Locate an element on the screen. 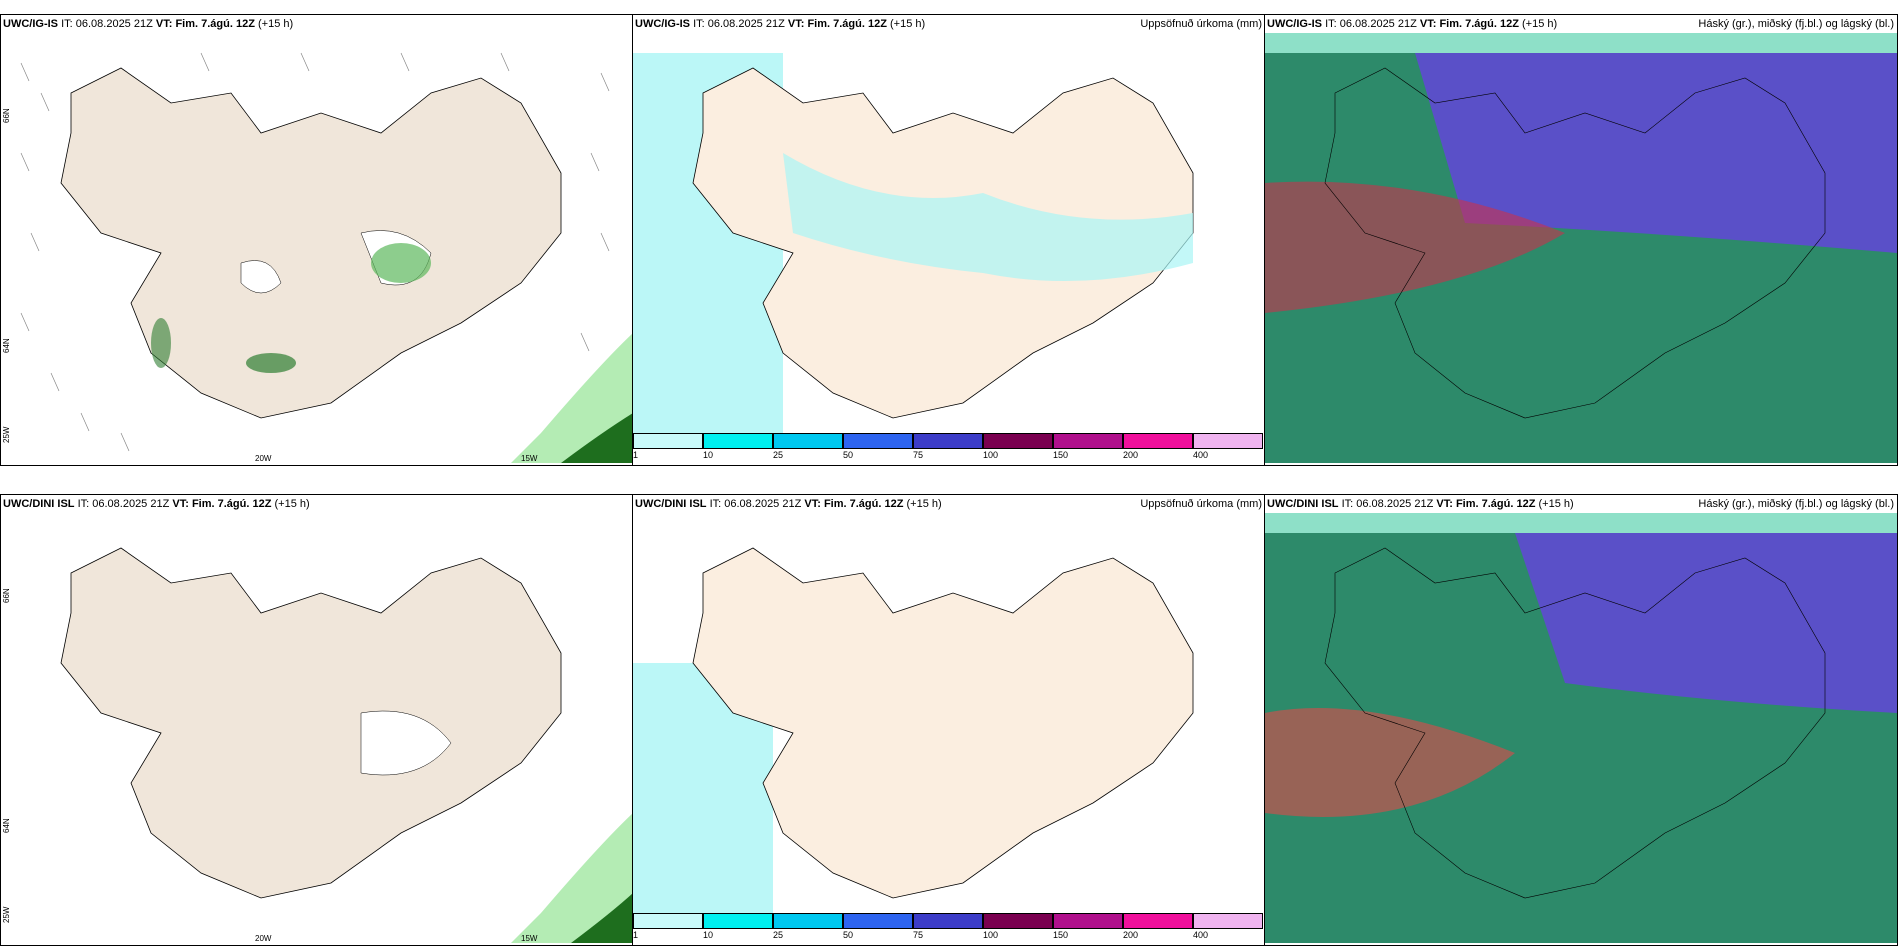 This screenshot has width=1900, height=950. legend-tick: 50 is located at coordinates (848, 455).